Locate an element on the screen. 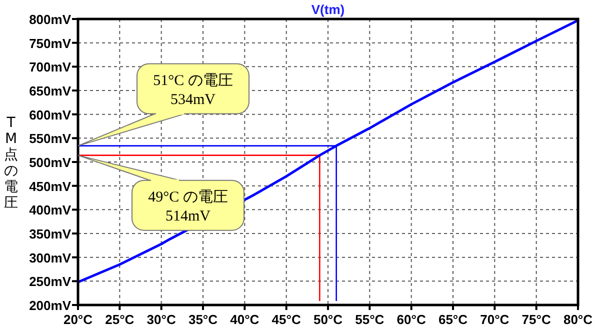 This screenshot has width=595, height=332. chart-title: V(tm) is located at coordinates (328, 9).